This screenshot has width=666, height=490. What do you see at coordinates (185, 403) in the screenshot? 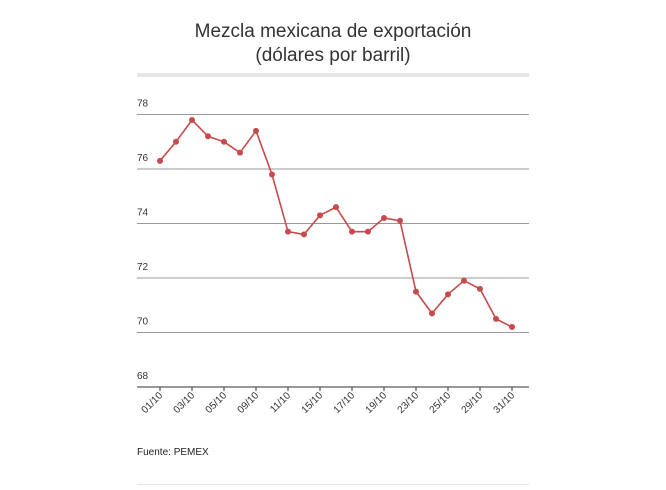
I see `x-tick-label: 03/10` at bounding box center [185, 403].